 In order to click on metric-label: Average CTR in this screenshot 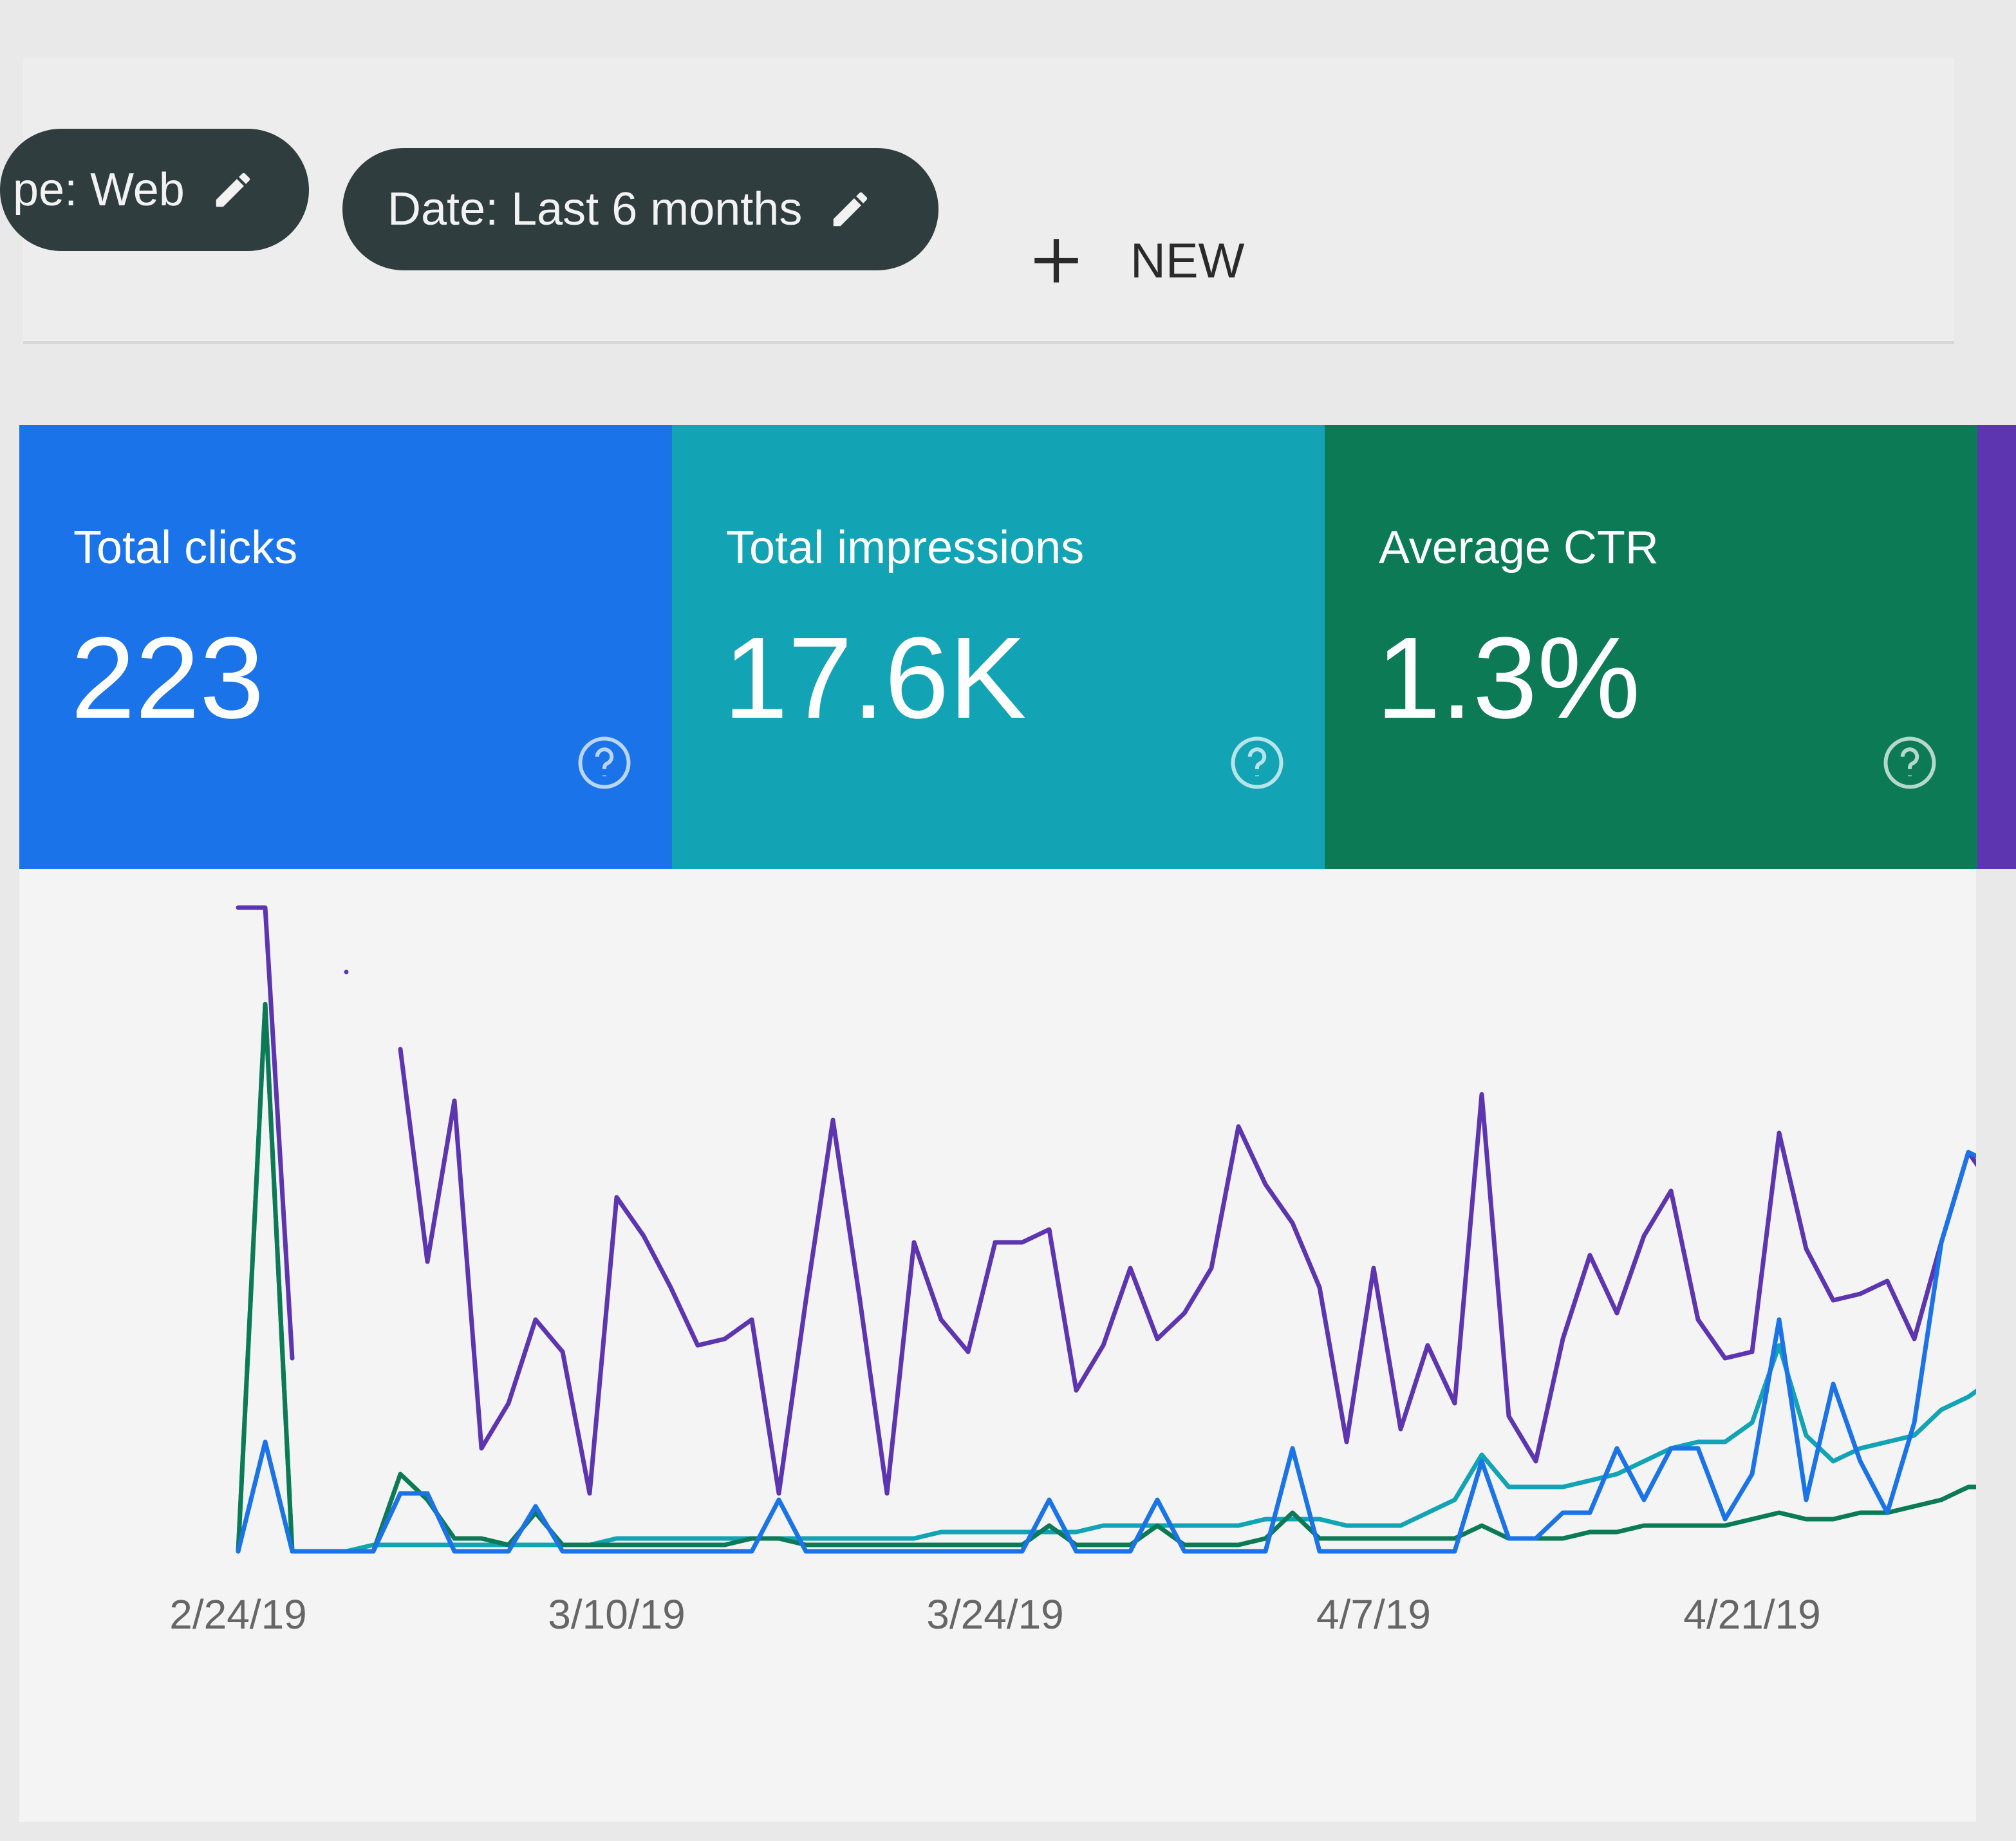, I will do `click(1519, 548)`.